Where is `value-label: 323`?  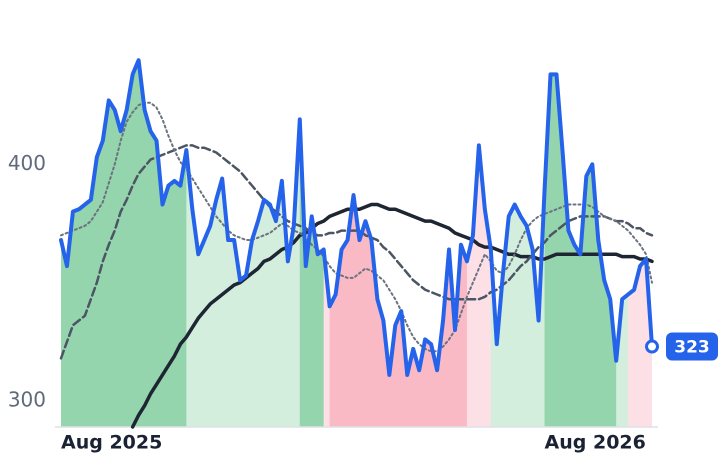
value-label: 323 is located at coordinates (692, 348).